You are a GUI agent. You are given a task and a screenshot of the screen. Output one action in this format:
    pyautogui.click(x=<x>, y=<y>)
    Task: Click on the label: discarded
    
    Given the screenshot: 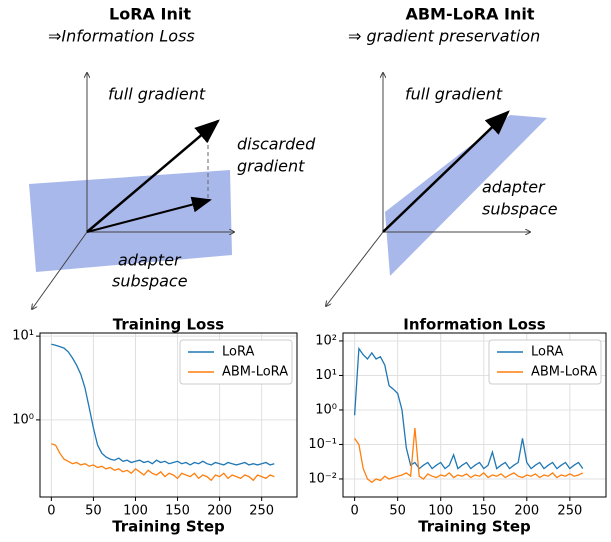 What is the action you would take?
    pyautogui.click(x=276, y=144)
    